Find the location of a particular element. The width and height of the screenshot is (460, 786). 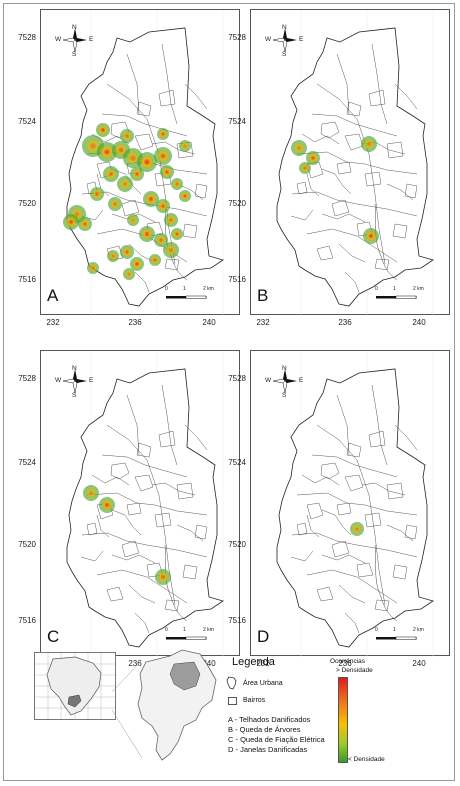

legend-item-d: D - Janelas Danificadas is located at coordinates (268, 749).